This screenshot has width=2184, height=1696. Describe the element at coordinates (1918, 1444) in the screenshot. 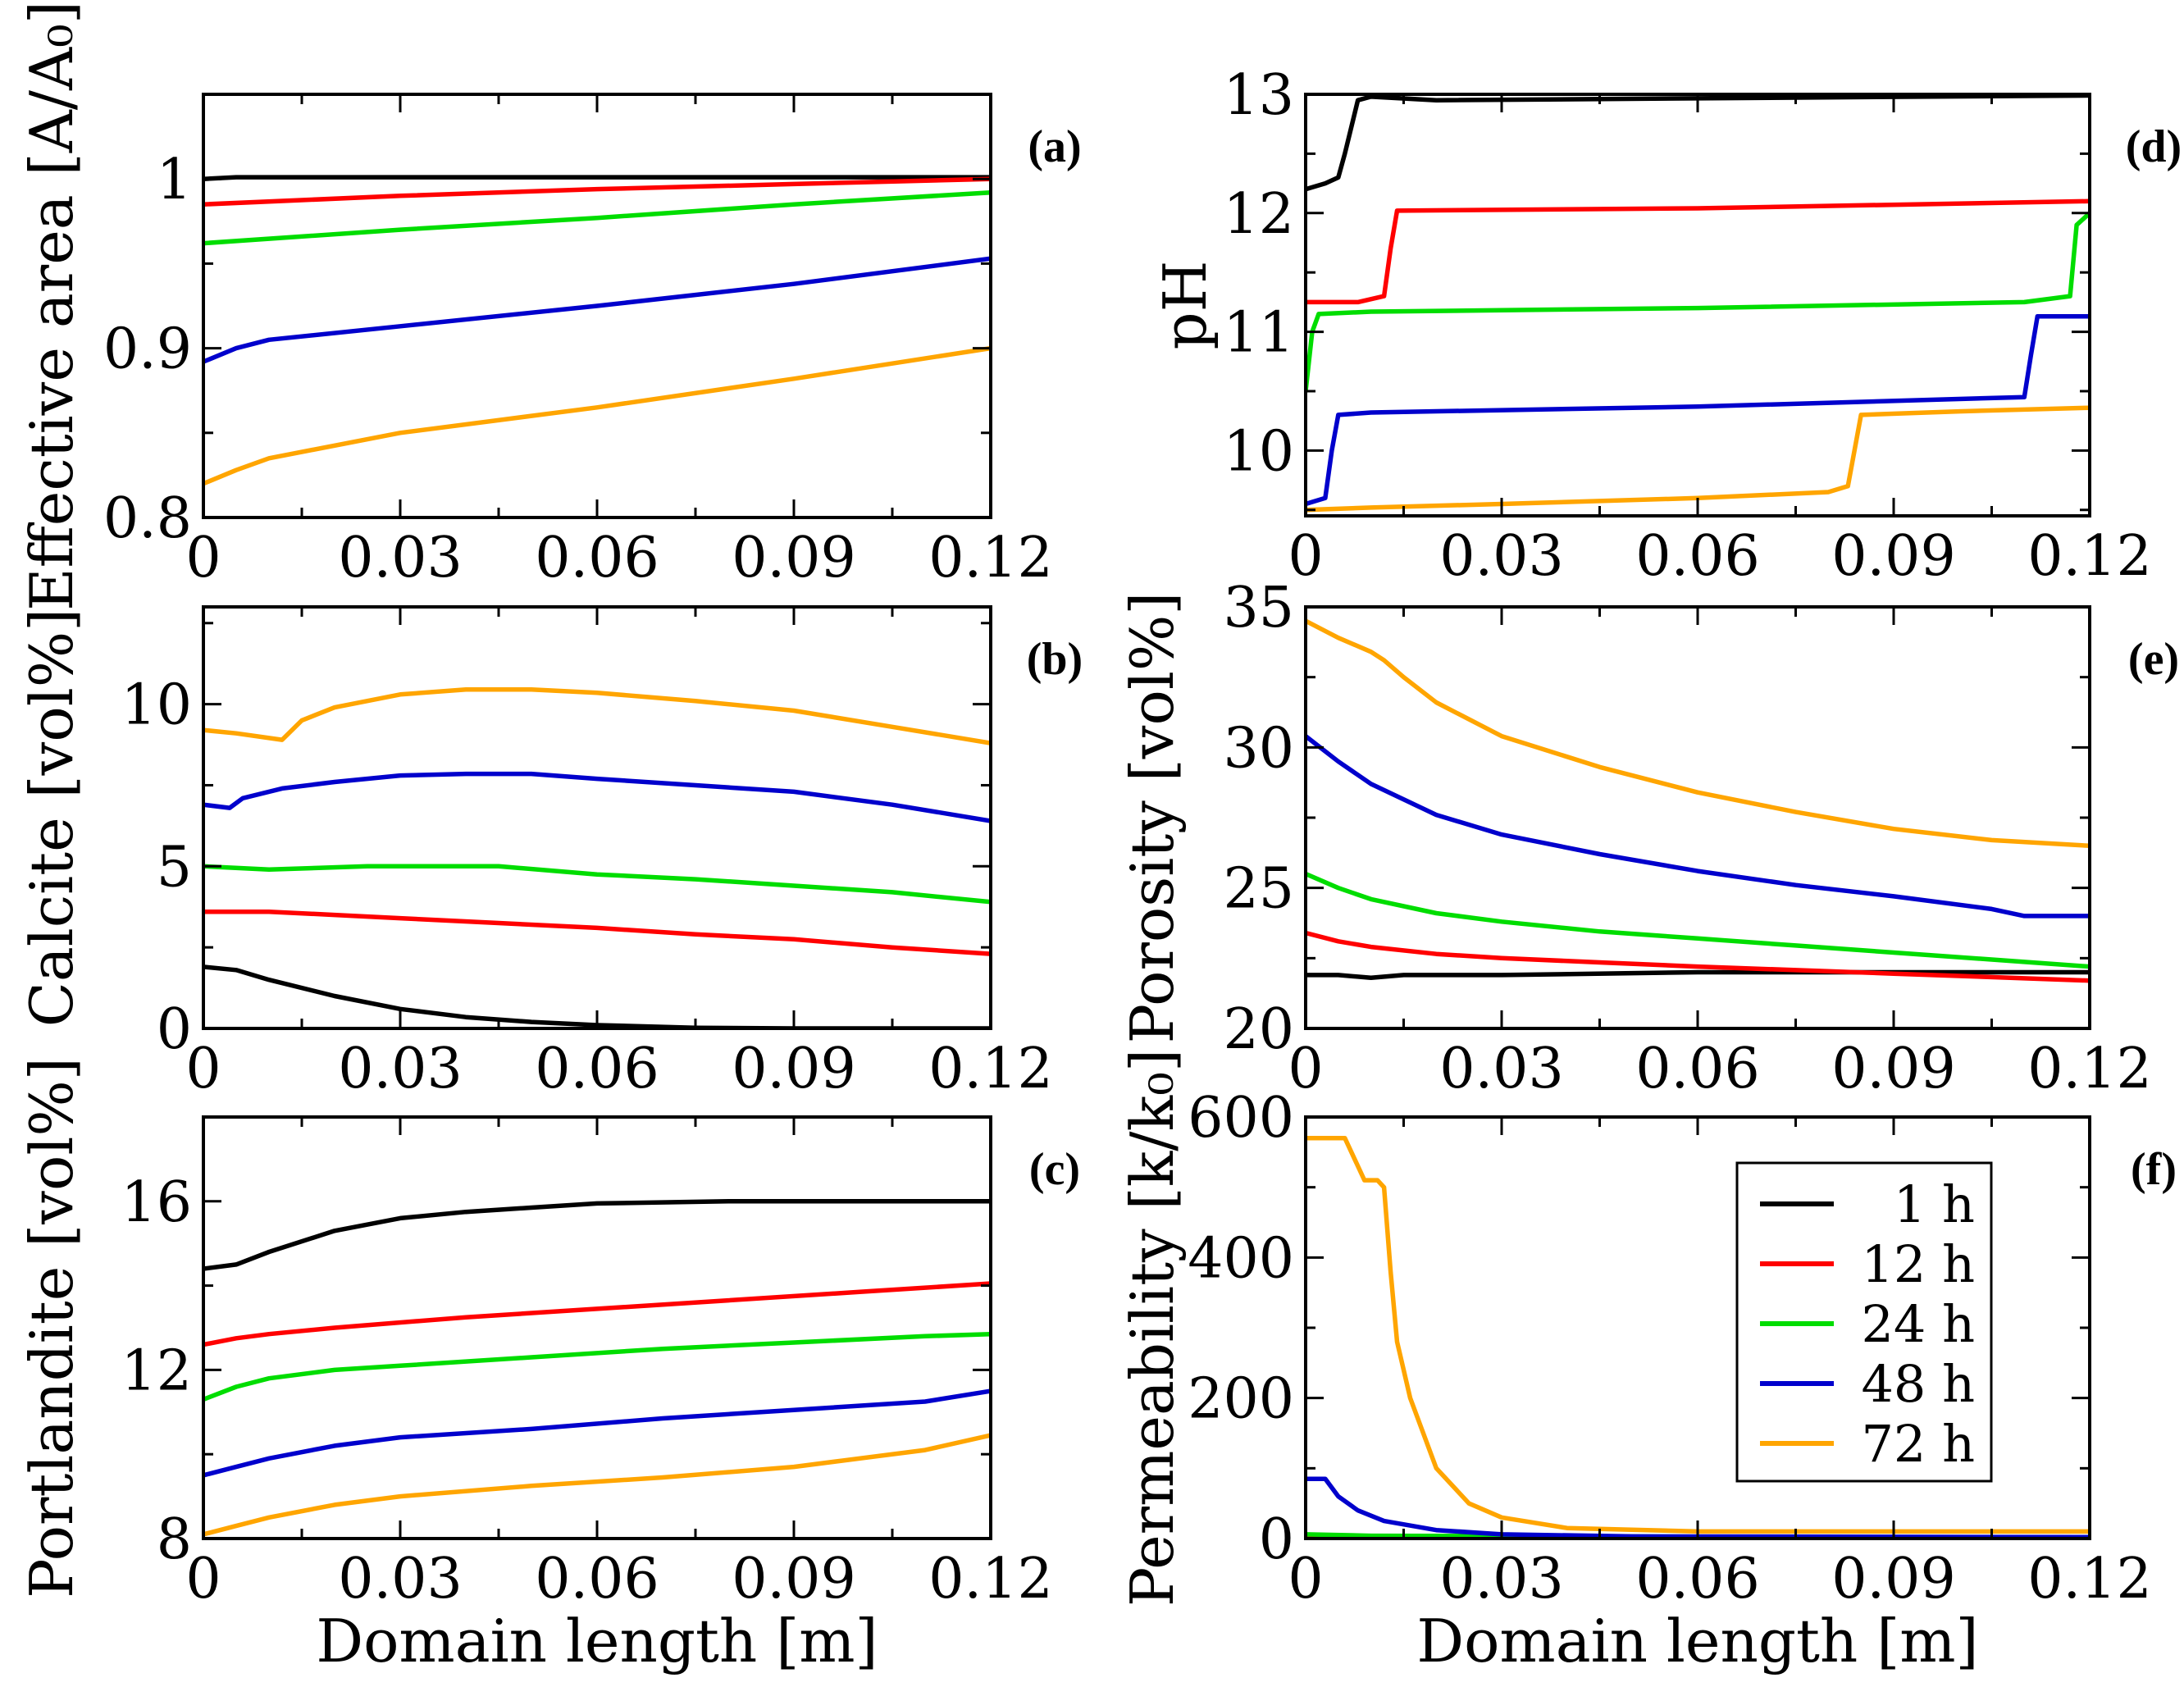

I see `legend-label: 72 h` at that location.